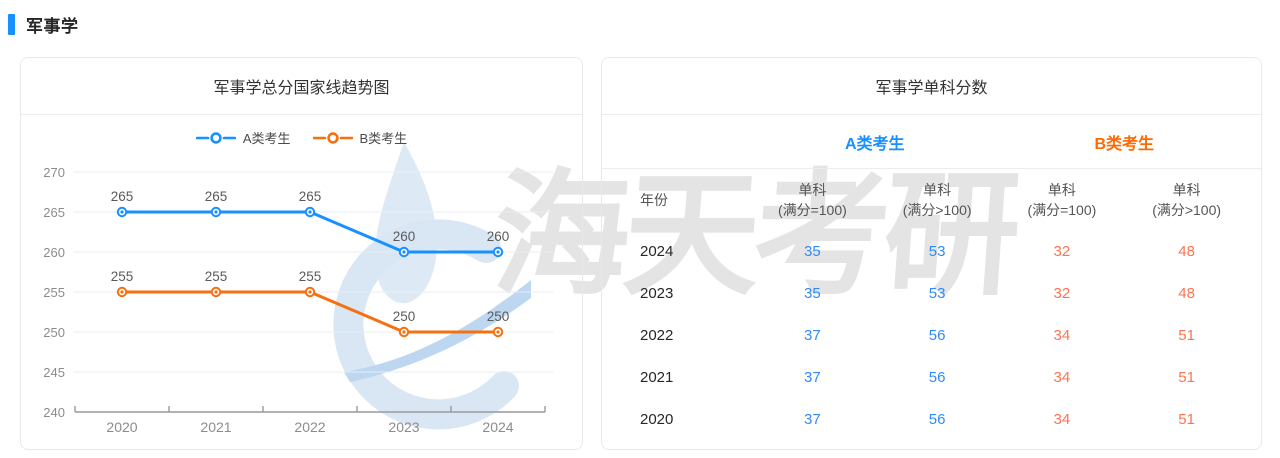 This screenshot has height=458, width=1280. Describe the element at coordinates (54, 172) in the screenshot. I see `y-axis-tick: 270` at that location.